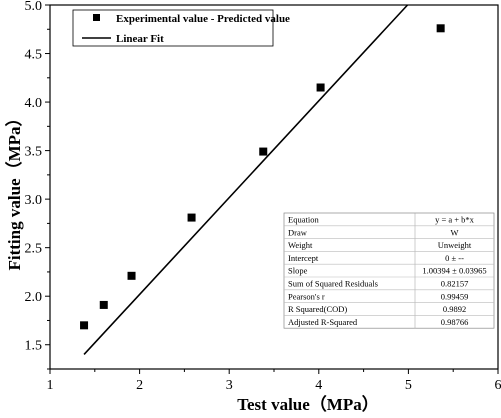  I want to click on y-tick-label: 3.5, so click(34, 152).